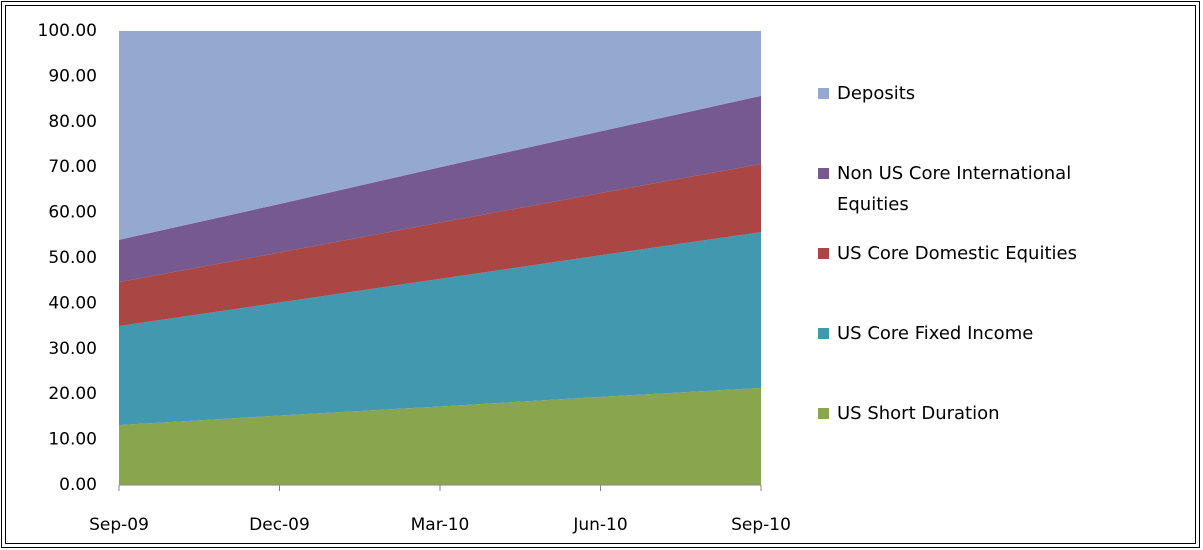 Image resolution: width=1203 pixels, height=550 pixels. I want to click on legend-item: US Core Fixed Income, so click(972, 333).